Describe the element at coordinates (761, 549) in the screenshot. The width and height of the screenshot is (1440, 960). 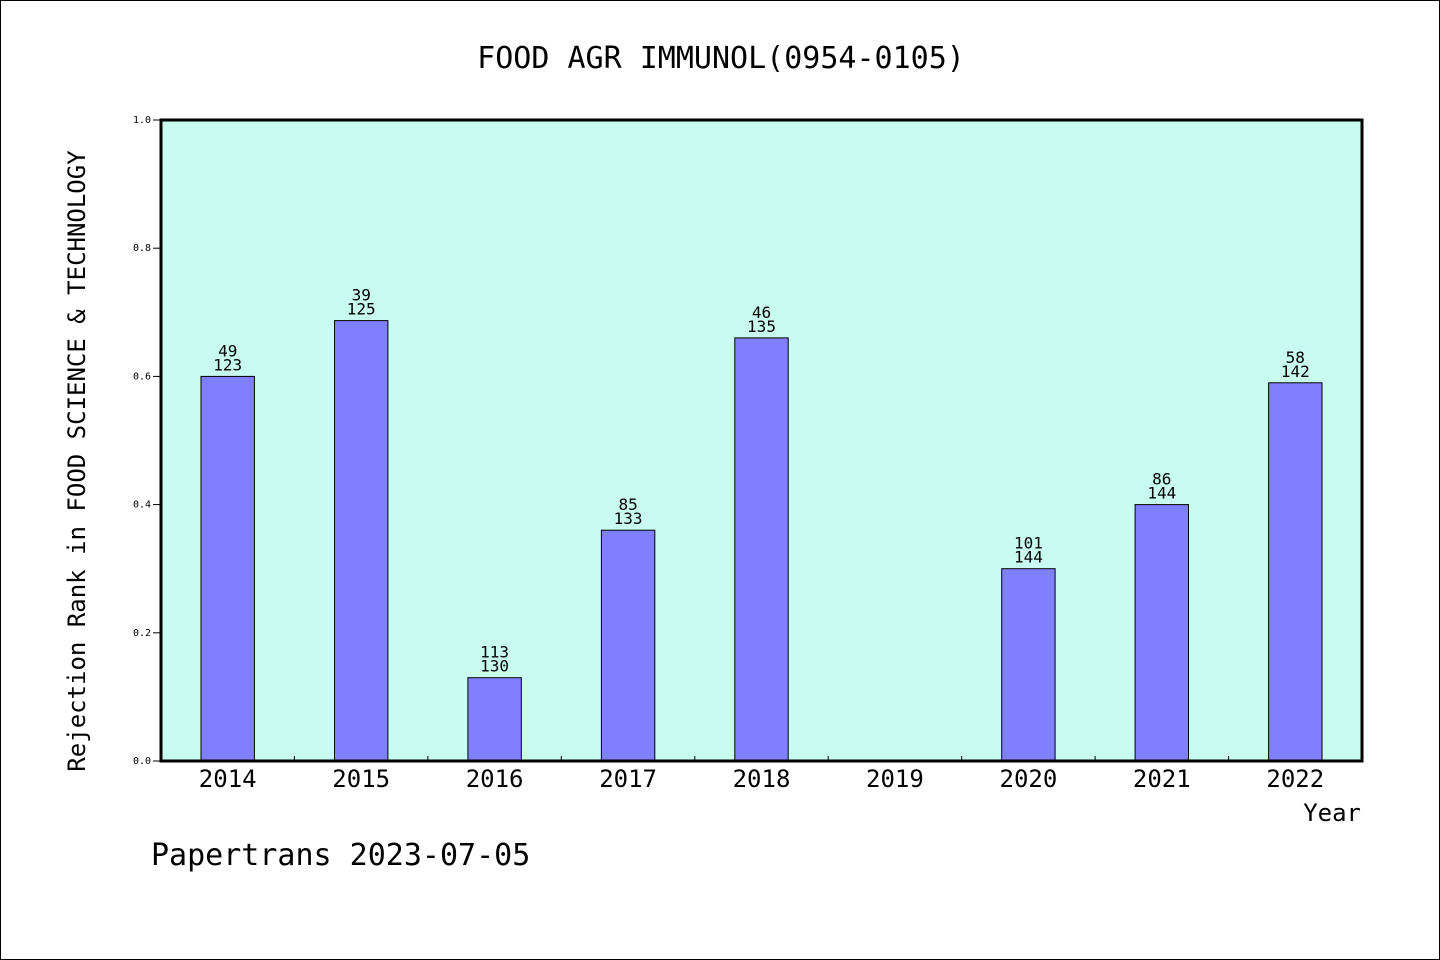
I see `bar-2018` at that location.